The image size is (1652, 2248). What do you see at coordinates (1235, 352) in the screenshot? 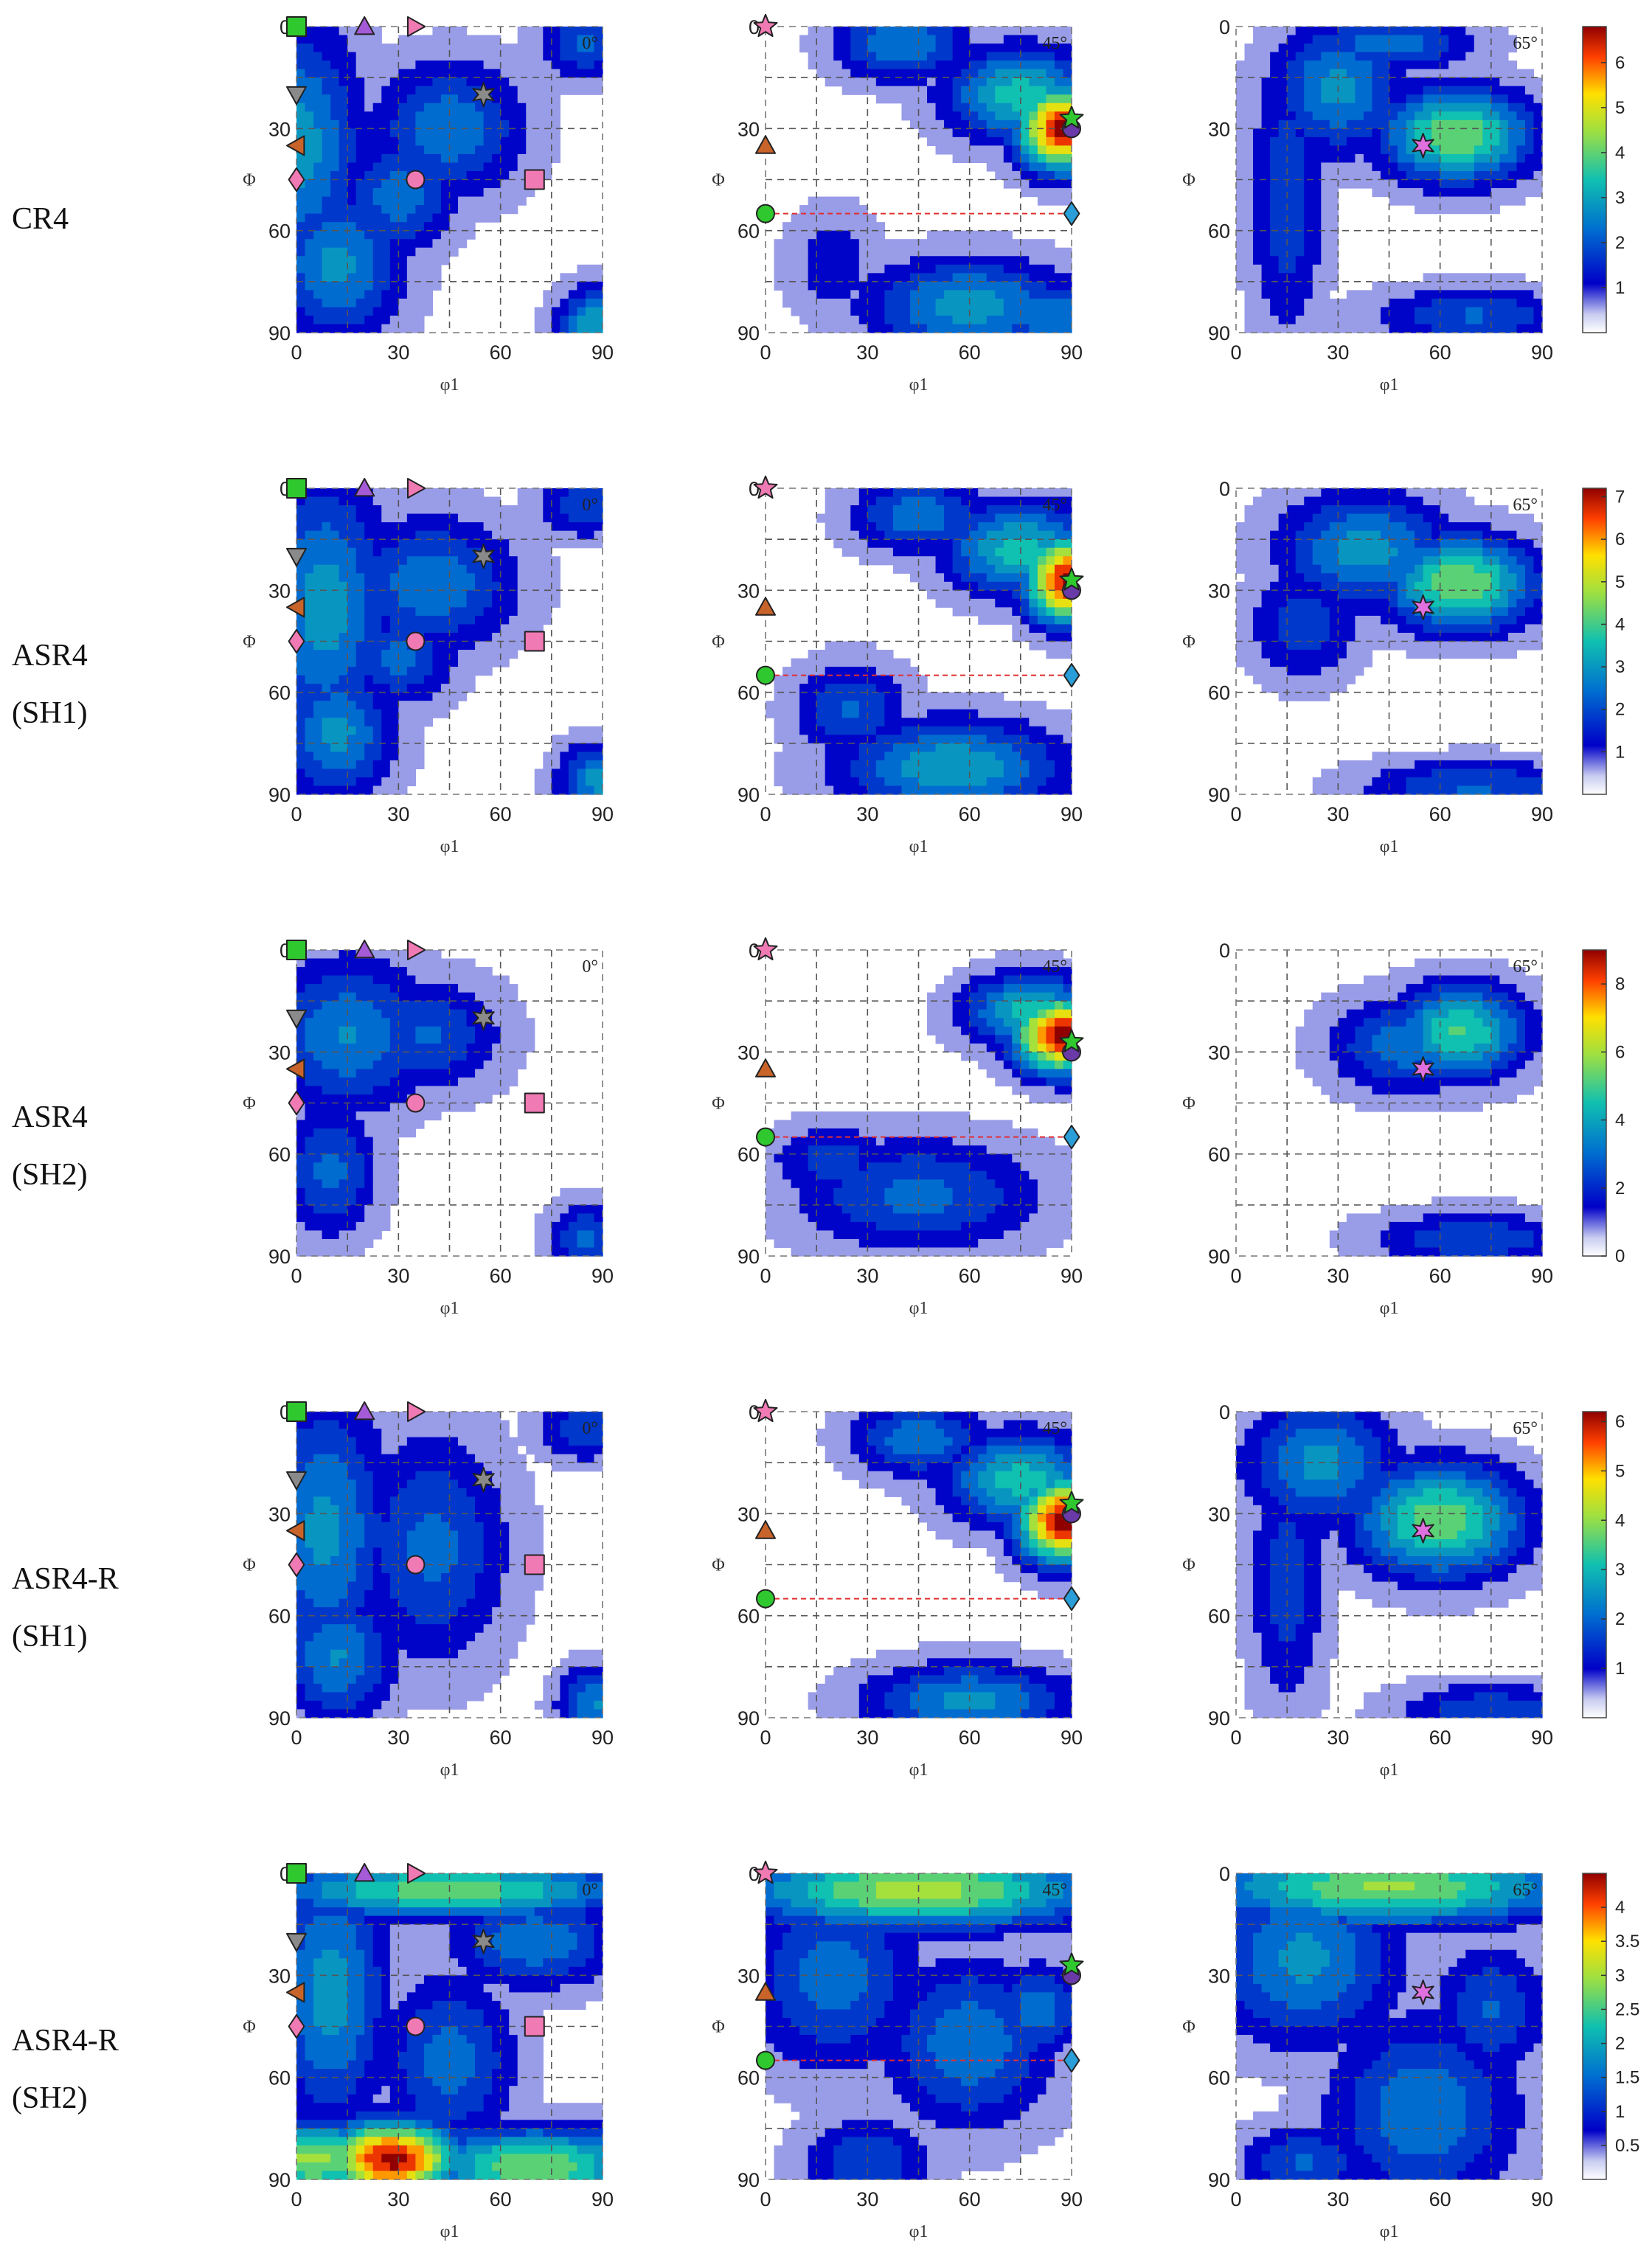
I see `x-tick-label: 0` at bounding box center [1235, 352].